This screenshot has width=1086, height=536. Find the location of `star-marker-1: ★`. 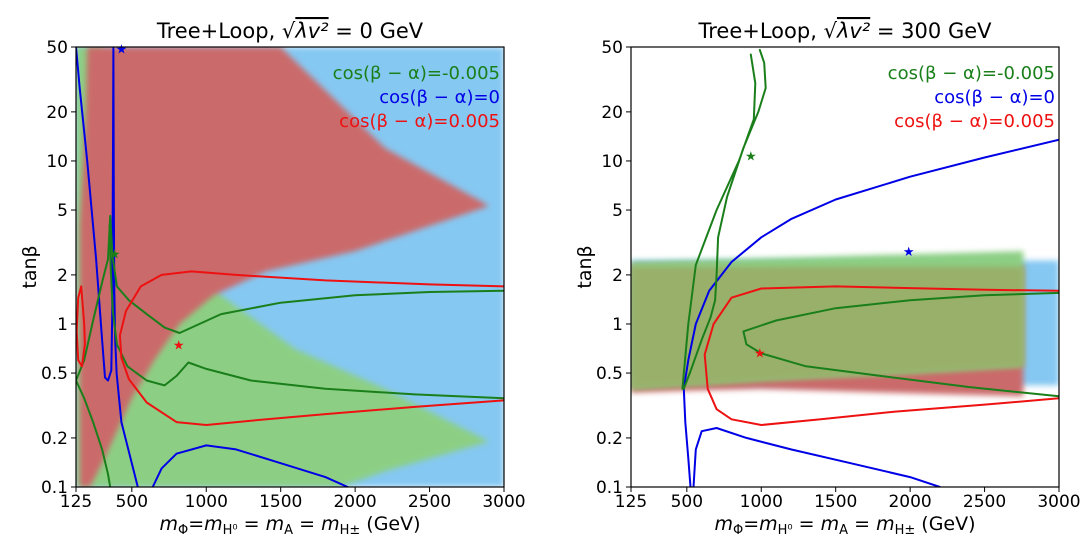

star-marker-1: ★ is located at coordinates (909, 252).